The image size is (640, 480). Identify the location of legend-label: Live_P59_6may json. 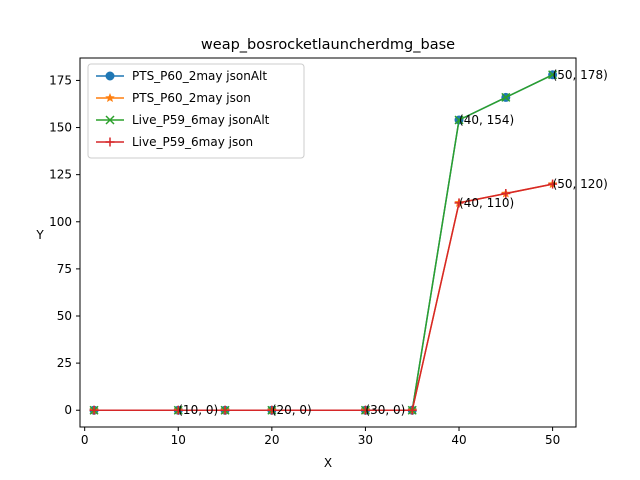
(192, 142).